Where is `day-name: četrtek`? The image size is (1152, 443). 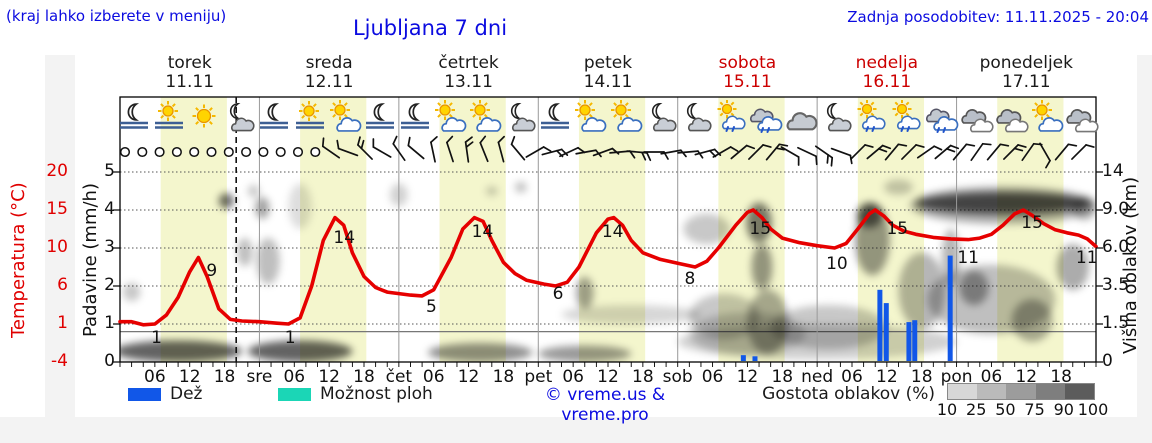 day-name: četrtek is located at coordinates (468, 63).